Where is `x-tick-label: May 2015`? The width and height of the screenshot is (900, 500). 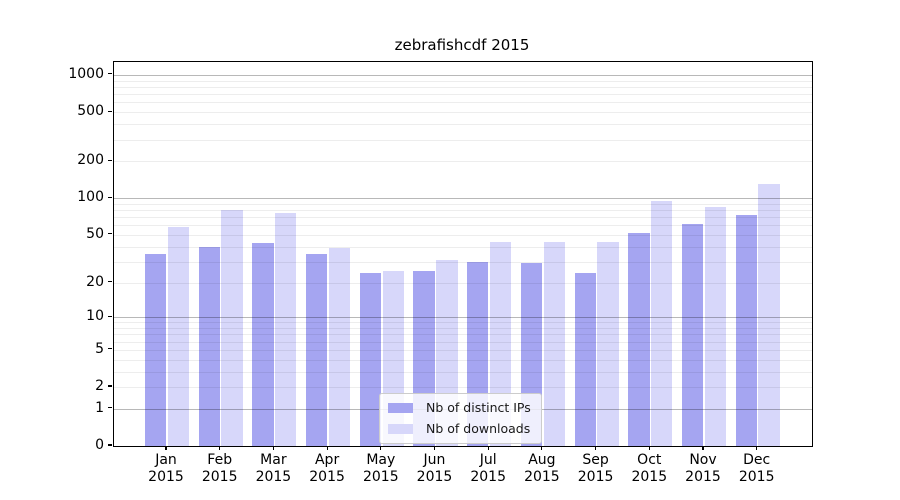 x-tick-label: May 2015 is located at coordinates (380, 468).